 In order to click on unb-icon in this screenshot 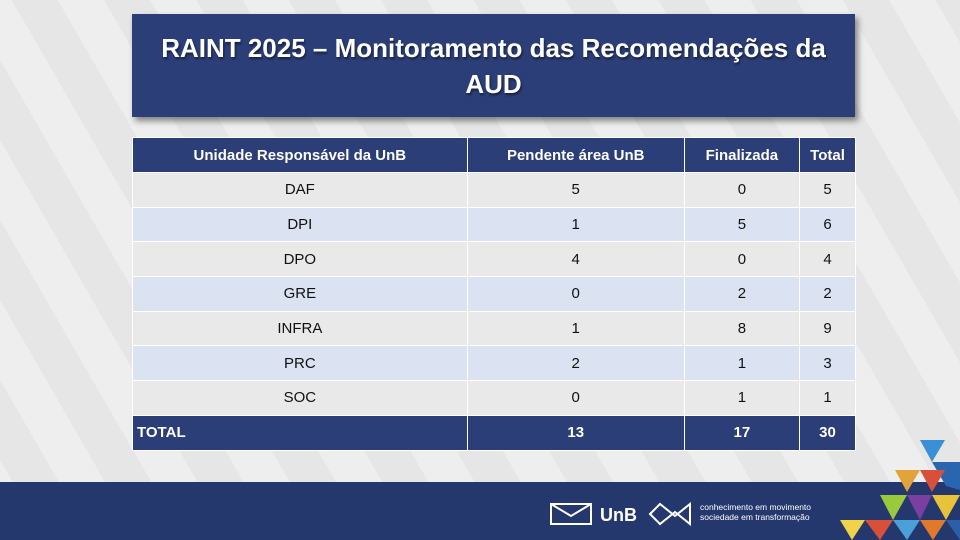, I will do `click(571, 514)`.